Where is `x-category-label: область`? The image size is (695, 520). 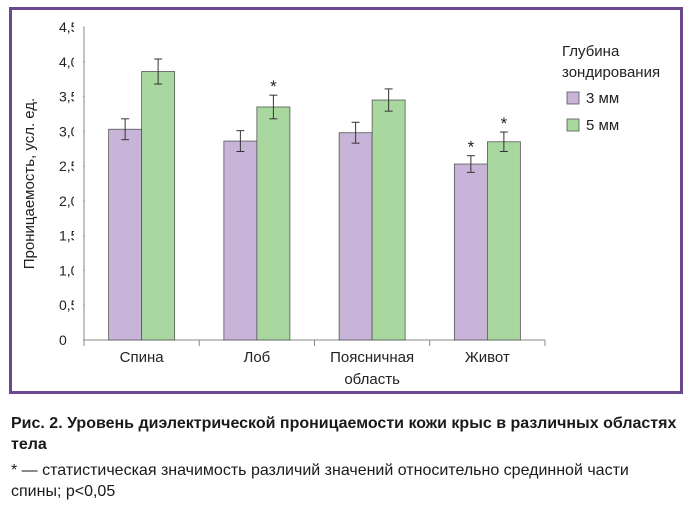 x-category-label: область is located at coordinates (372, 379).